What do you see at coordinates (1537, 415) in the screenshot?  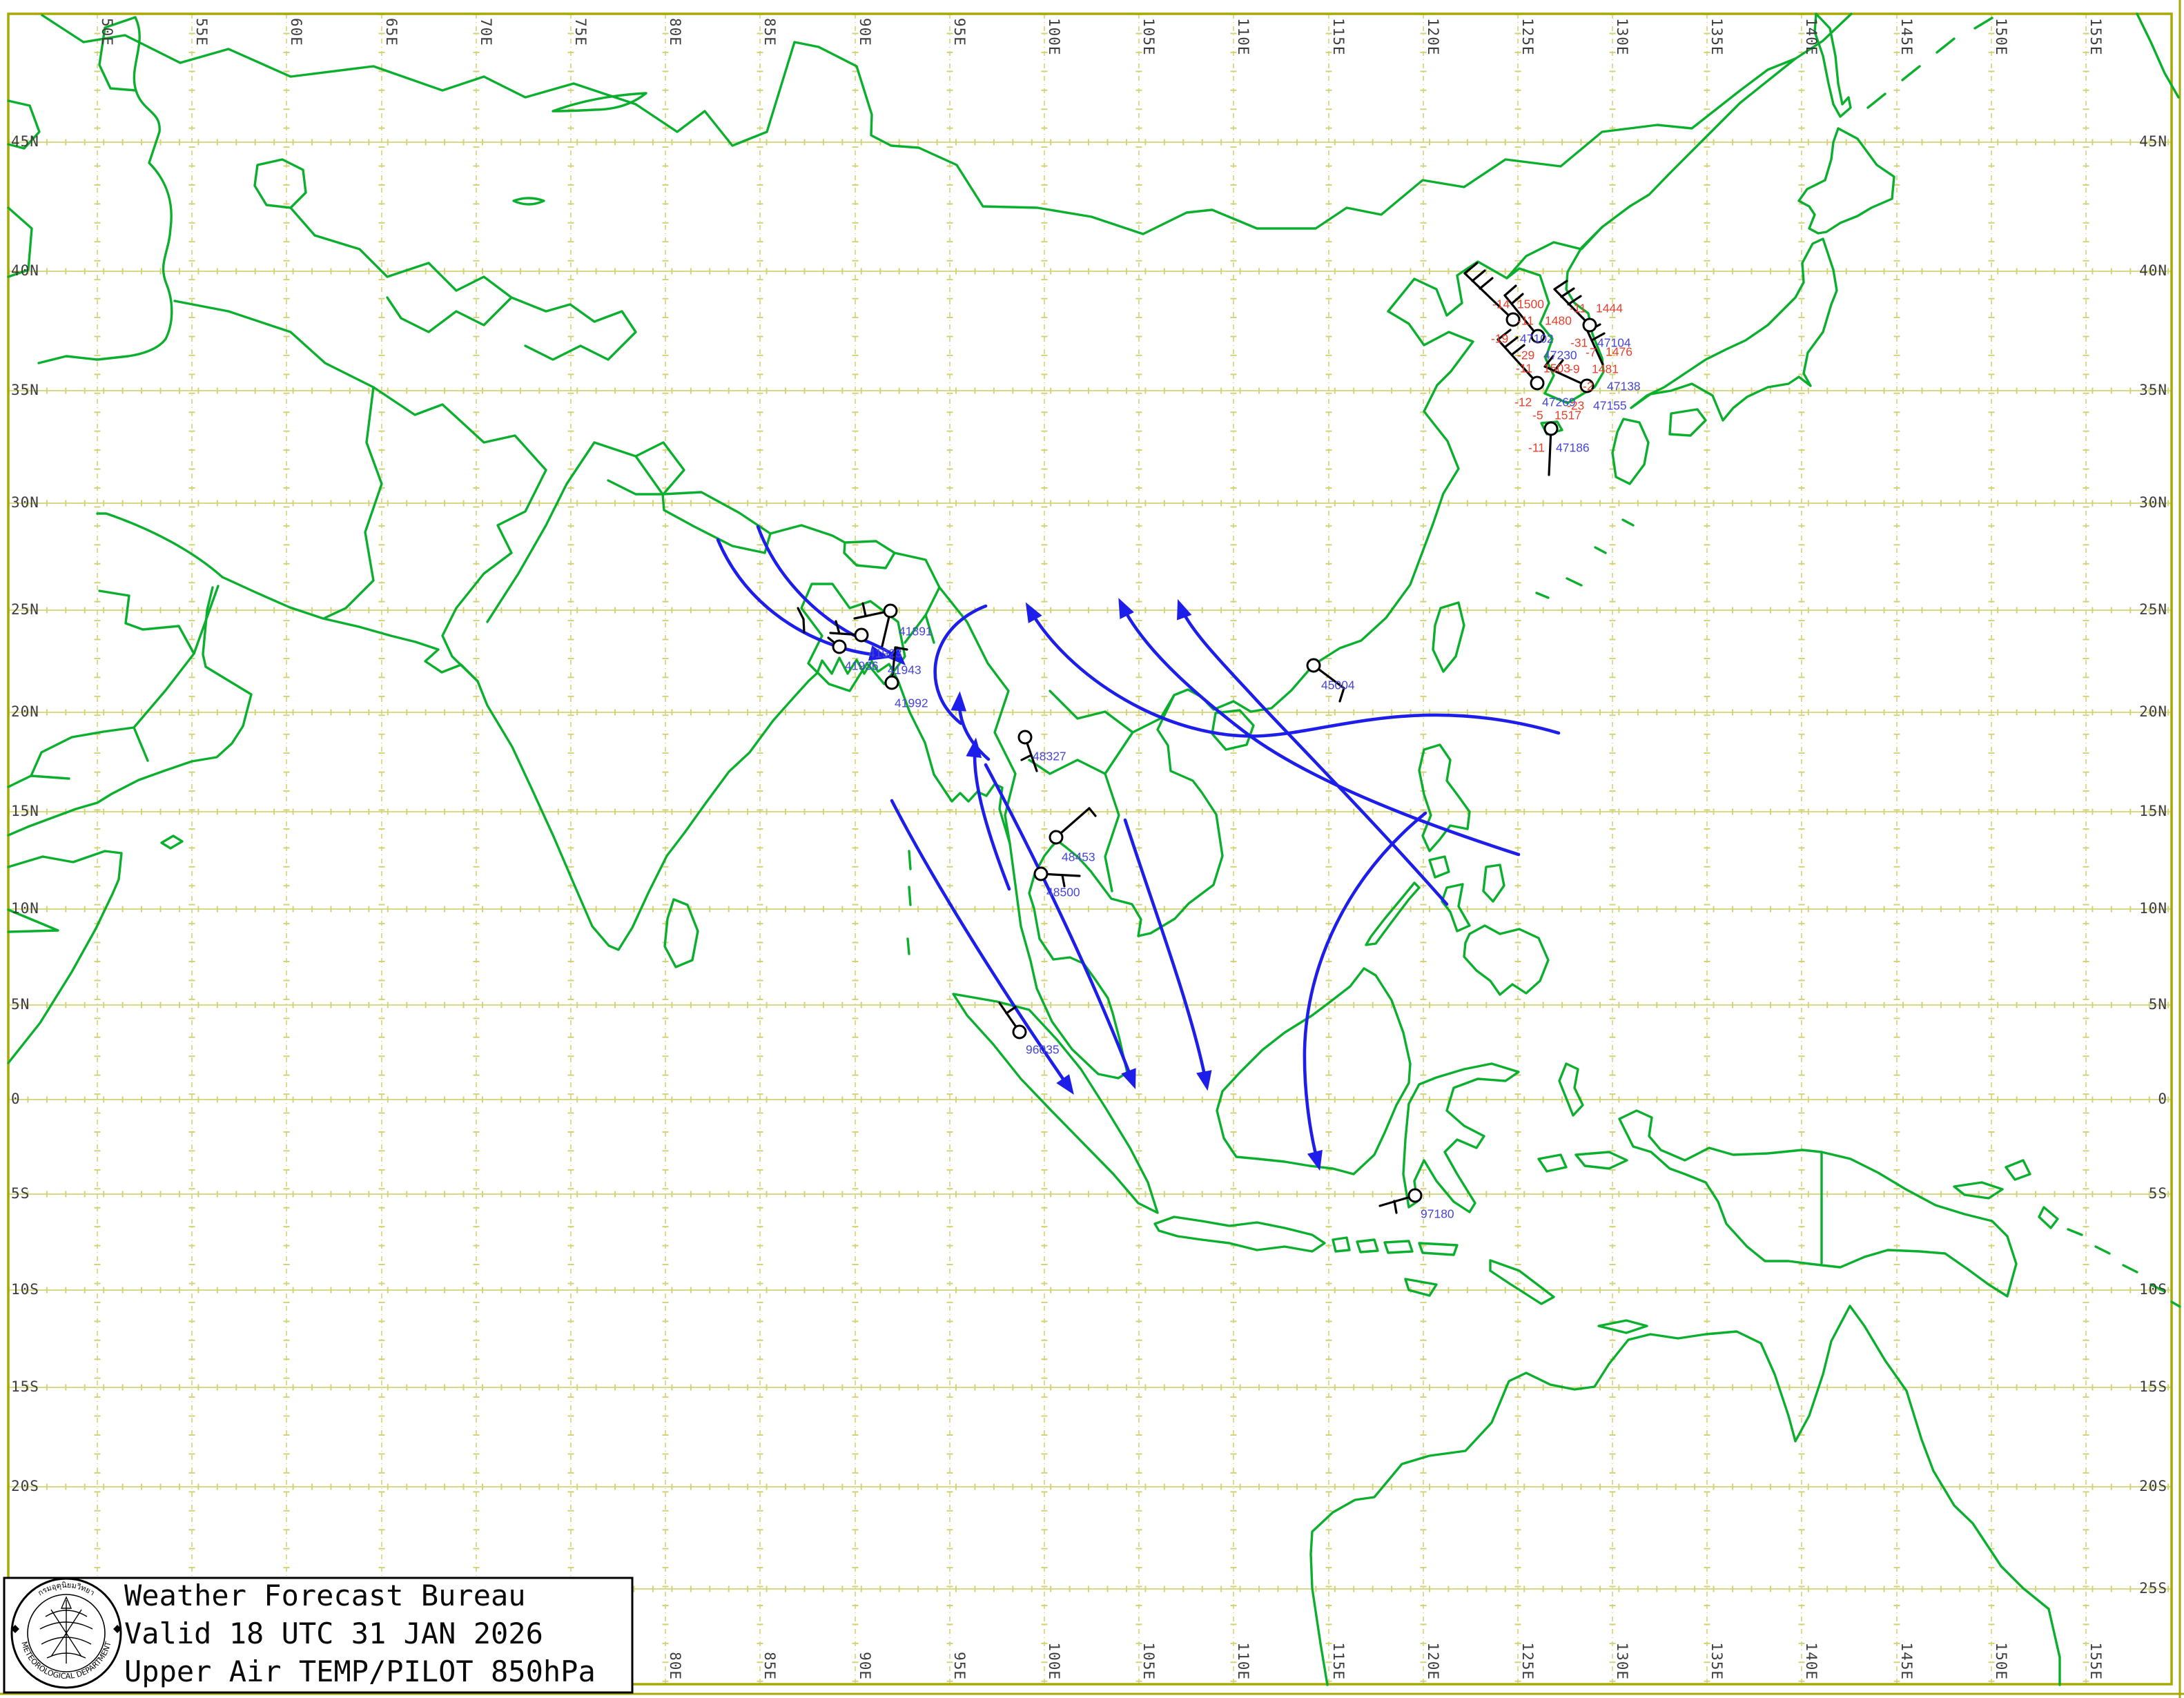 I see `station-value-label: -5` at bounding box center [1537, 415].